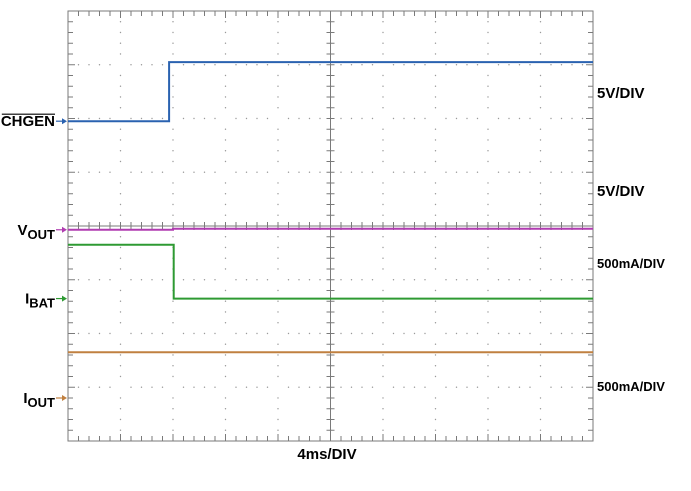  I want to click on i-out-label-main: I, so click(25, 398).